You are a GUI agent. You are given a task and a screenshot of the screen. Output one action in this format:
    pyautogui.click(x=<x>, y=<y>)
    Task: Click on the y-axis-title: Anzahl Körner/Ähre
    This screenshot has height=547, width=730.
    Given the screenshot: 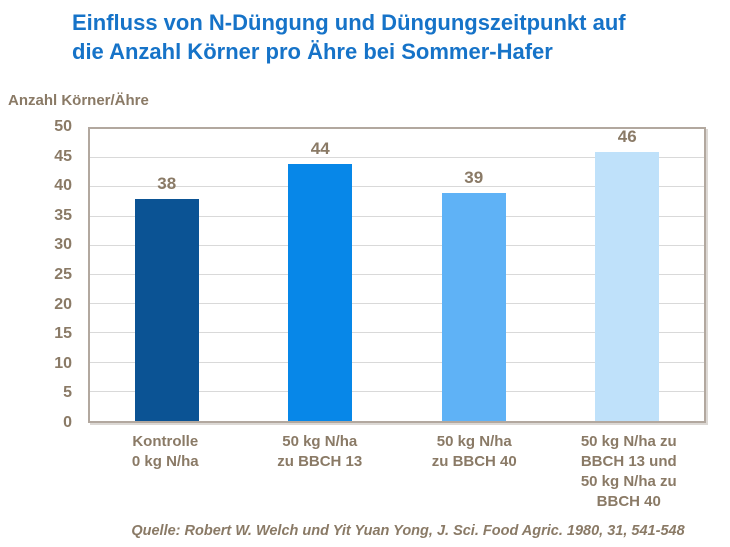 What is the action you would take?
    pyautogui.click(x=78, y=100)
    